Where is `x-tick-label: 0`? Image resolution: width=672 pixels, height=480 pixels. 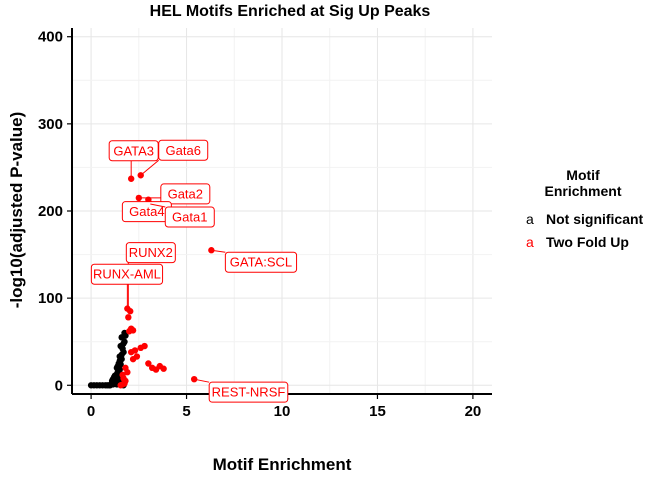
x-tick-label: 0 is located at coordinates (91, 411).